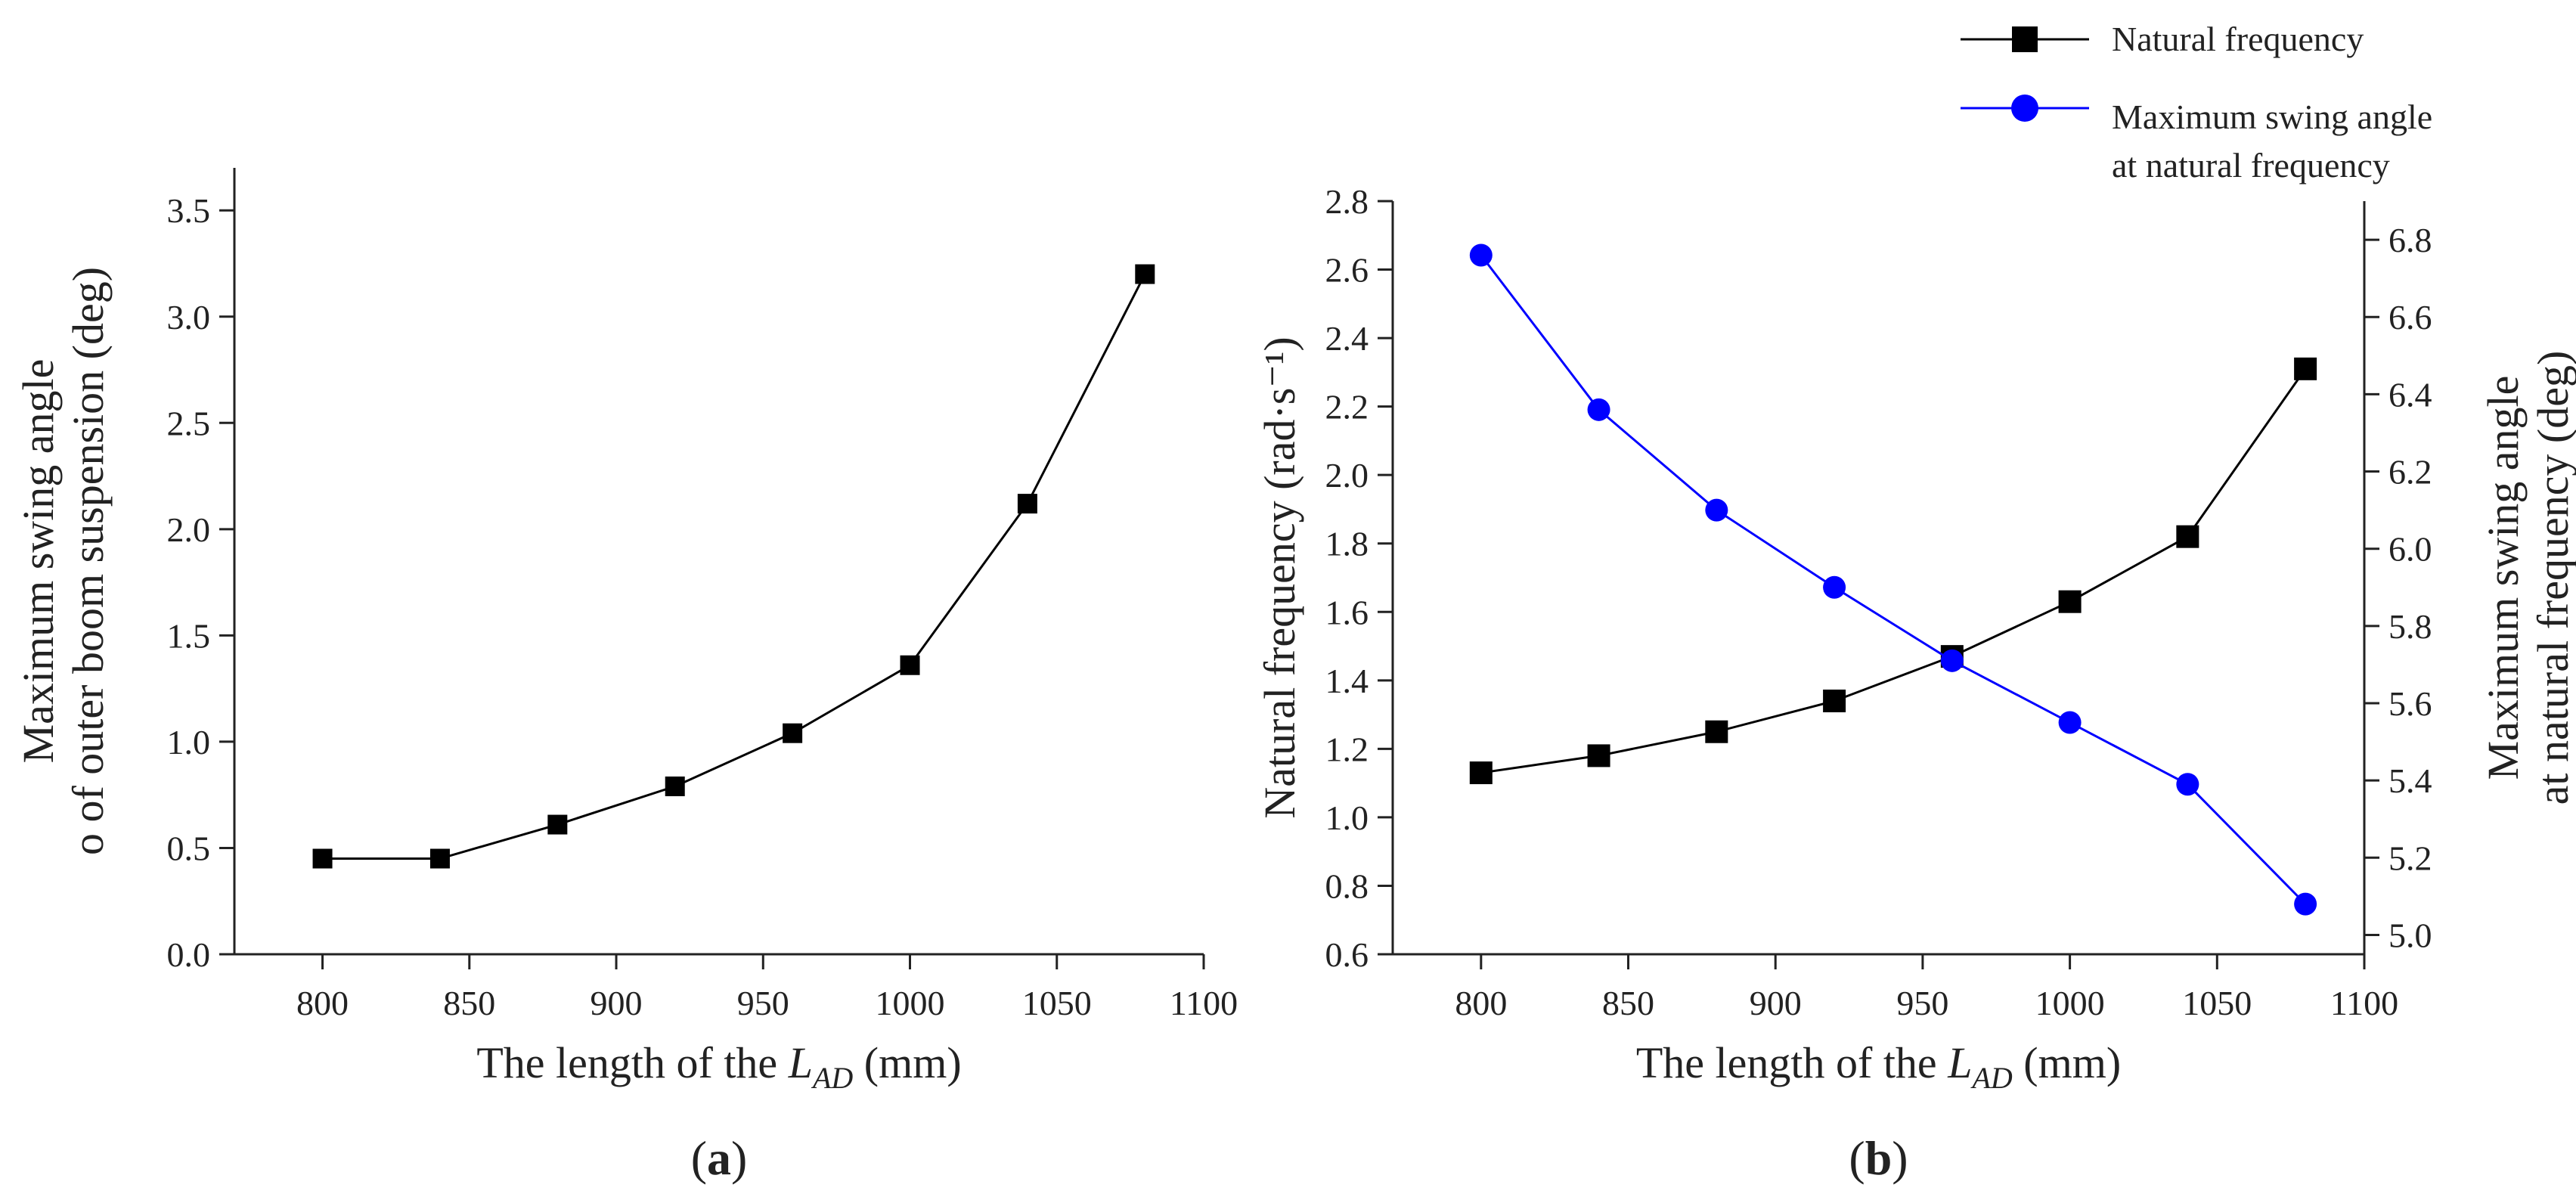 This screenshot has height=1200, width=2576. Describe the element at coordinates (1347, 817) in the screenshot. I see `y-left-tick-label: 1.0` at that location.